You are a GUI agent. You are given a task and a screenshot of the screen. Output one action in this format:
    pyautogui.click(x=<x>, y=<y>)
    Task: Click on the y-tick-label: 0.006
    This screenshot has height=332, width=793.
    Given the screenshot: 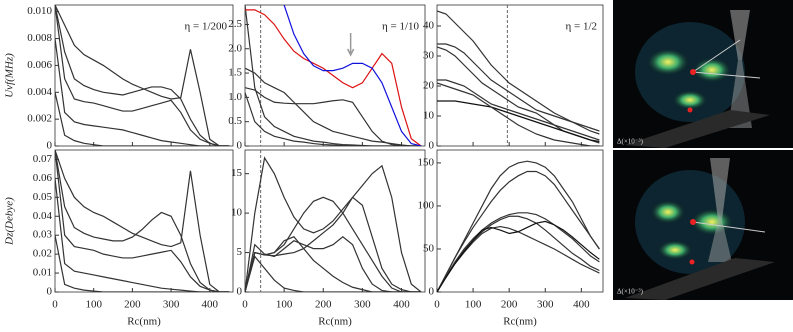 What is the action you would take?
    pyautogui.click(x=39, y=65)
    